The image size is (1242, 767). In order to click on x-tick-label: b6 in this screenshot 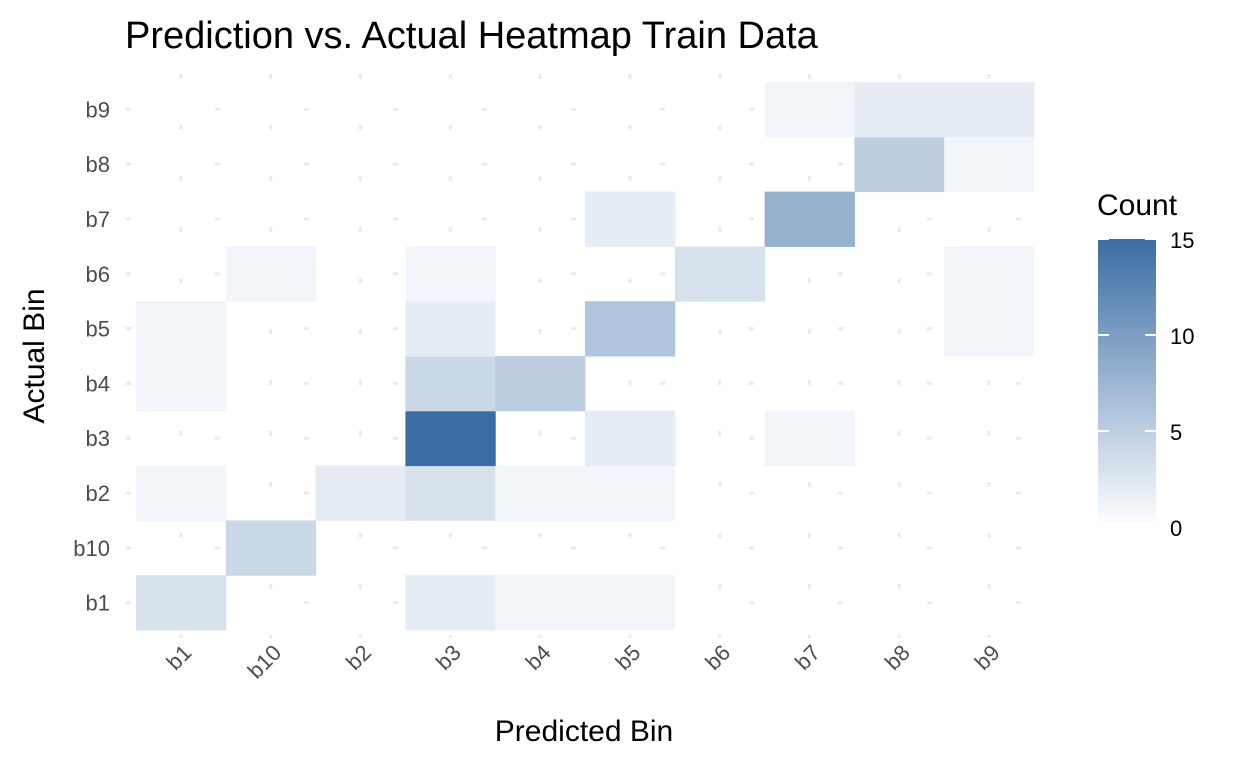, I will do `click(717, 657)`.